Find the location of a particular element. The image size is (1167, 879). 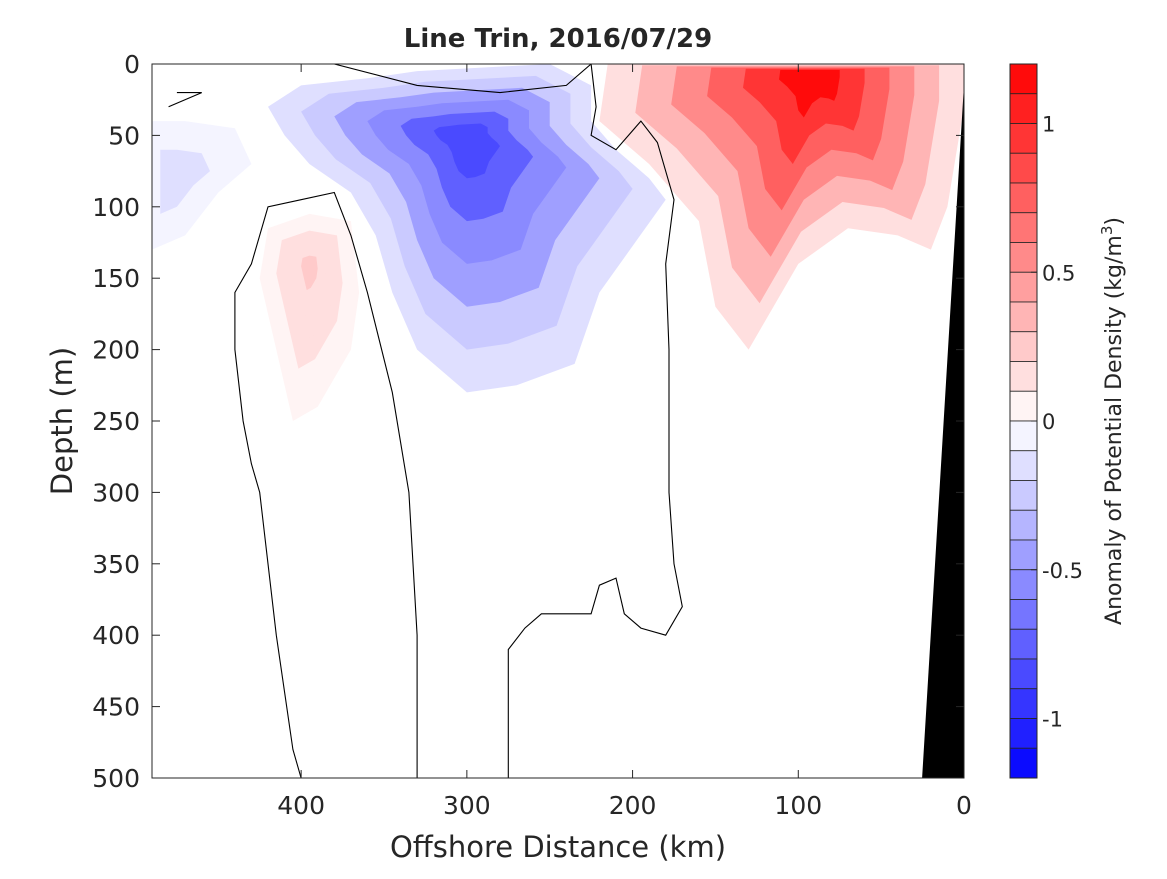

bathymetry-polygon is located at coordinates (943, 435).